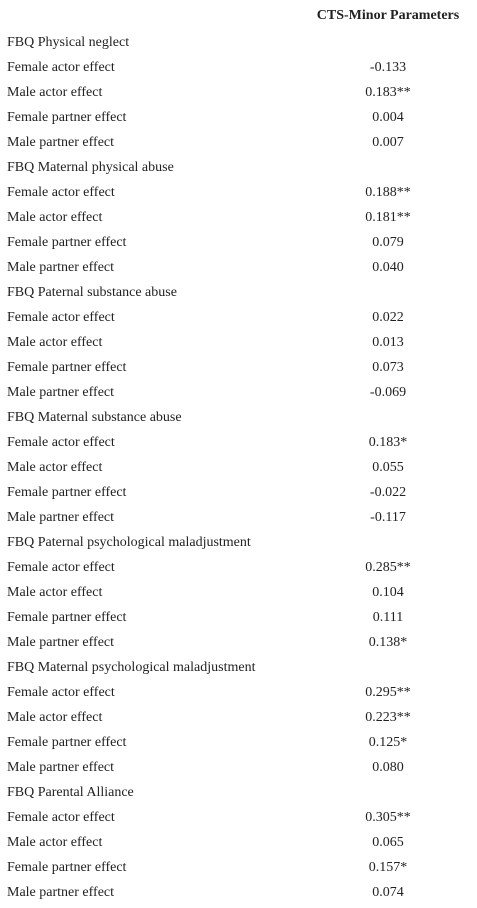  What do you see at coordinates (238, 467) in the screenshot?
I see `data-row: Male actor effect 0.055` at bounding box center [238, 467].